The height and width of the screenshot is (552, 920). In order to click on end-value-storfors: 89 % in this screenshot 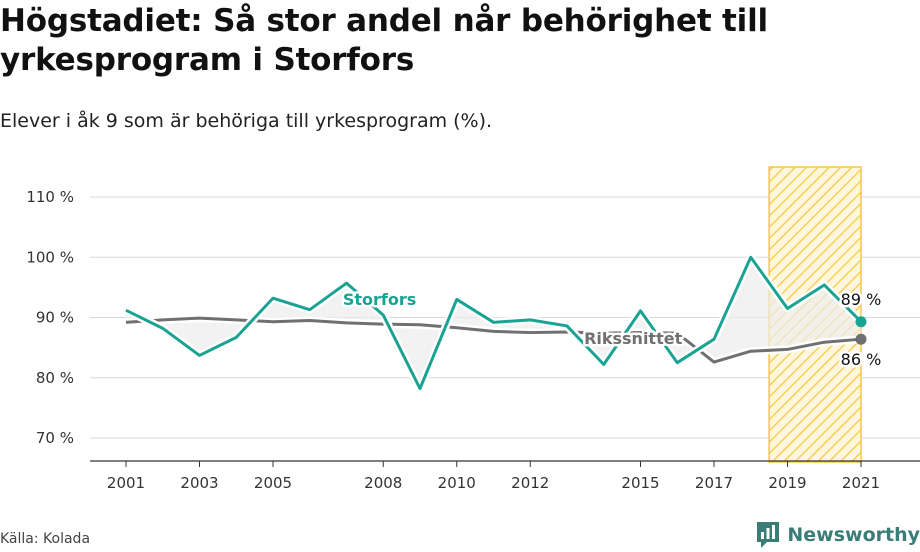, I will do `click(861, 299)`.